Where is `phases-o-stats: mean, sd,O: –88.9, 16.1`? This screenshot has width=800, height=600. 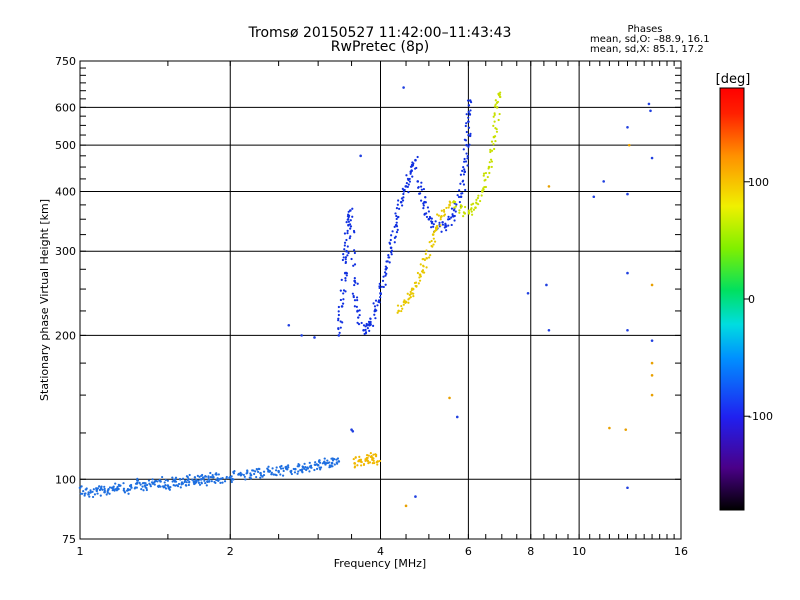 phases-o-stats: mean, sd,O: –88.9, 16.1 is located at coordinates (650, 39).